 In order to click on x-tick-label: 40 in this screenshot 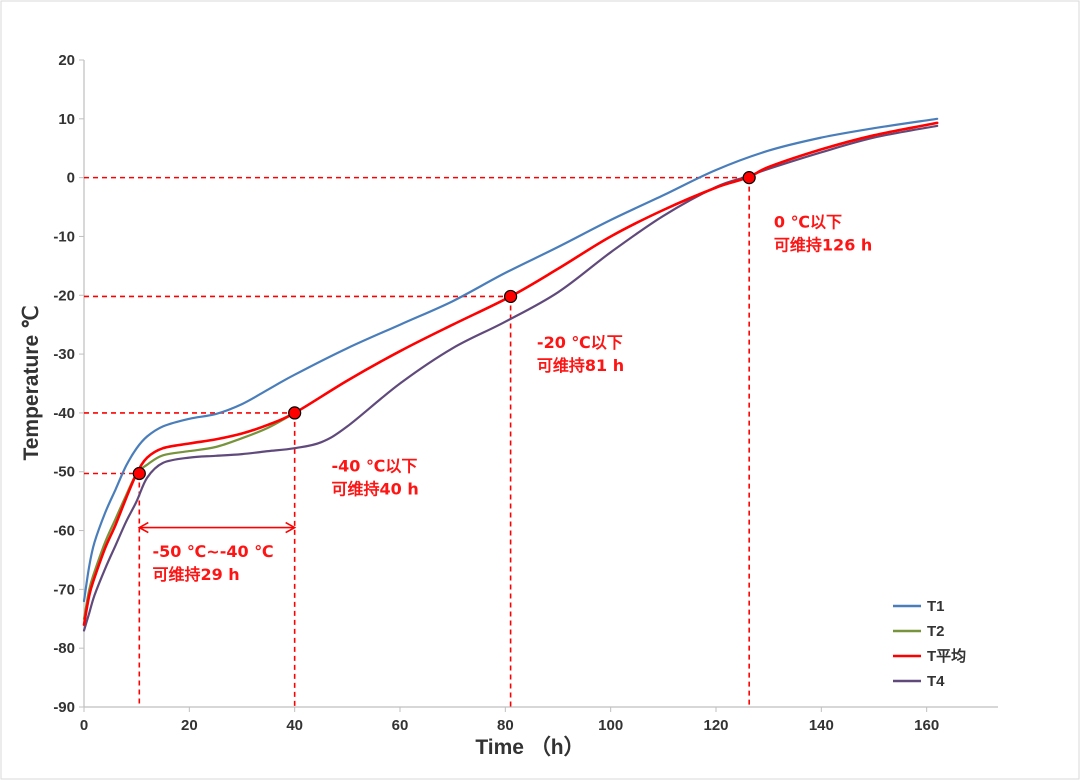, I will do `click(294, 725)`.